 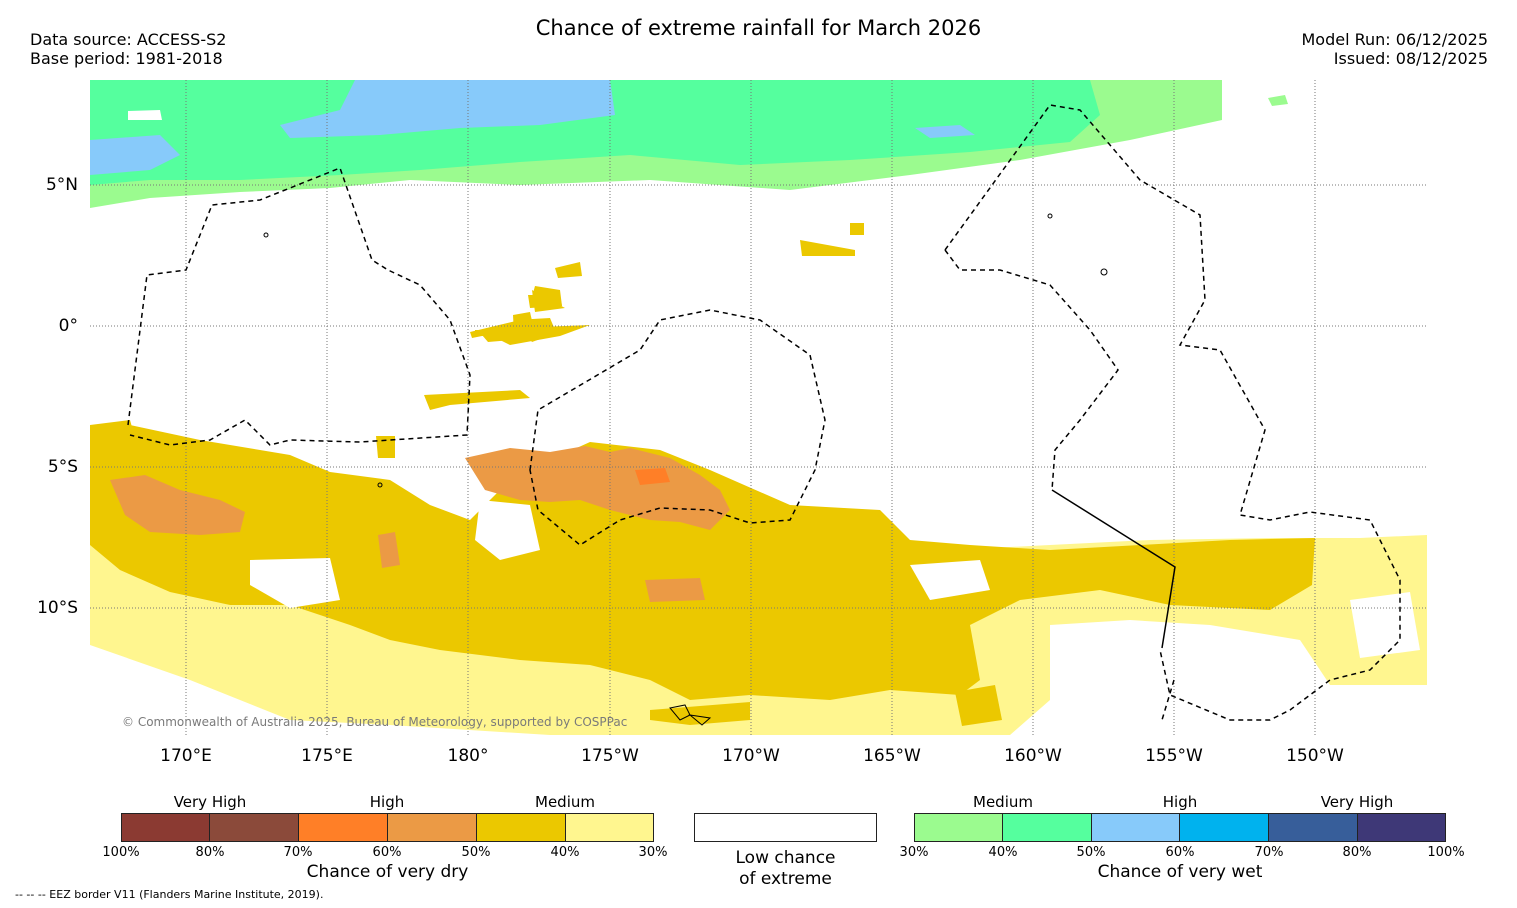 What do you see at coordinates (785, 827) in the screenshot?
I see `low-chance-swatch` at bounding box center [785, 827].